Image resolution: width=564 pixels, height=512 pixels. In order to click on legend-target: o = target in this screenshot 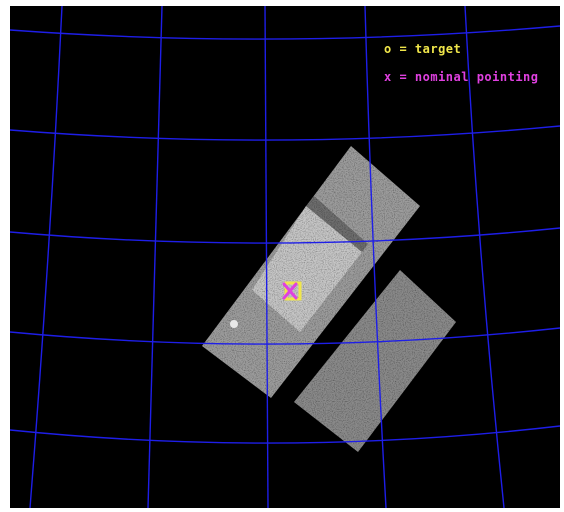, I will do `click(422, 49)`.